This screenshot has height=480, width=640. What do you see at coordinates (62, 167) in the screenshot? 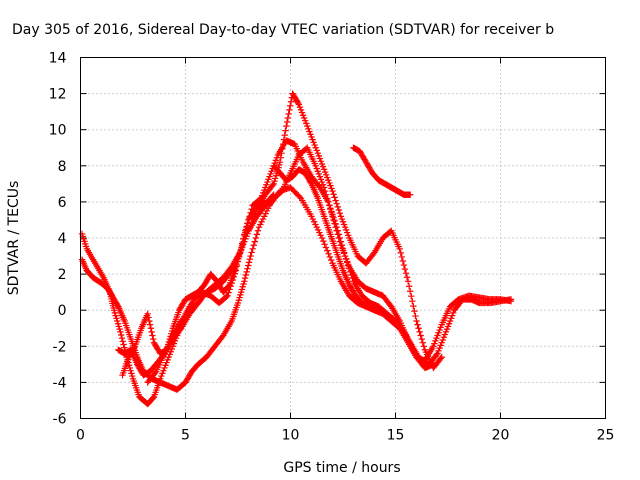
I see `y-tick-label: 8` at bounding box center [62, 167].